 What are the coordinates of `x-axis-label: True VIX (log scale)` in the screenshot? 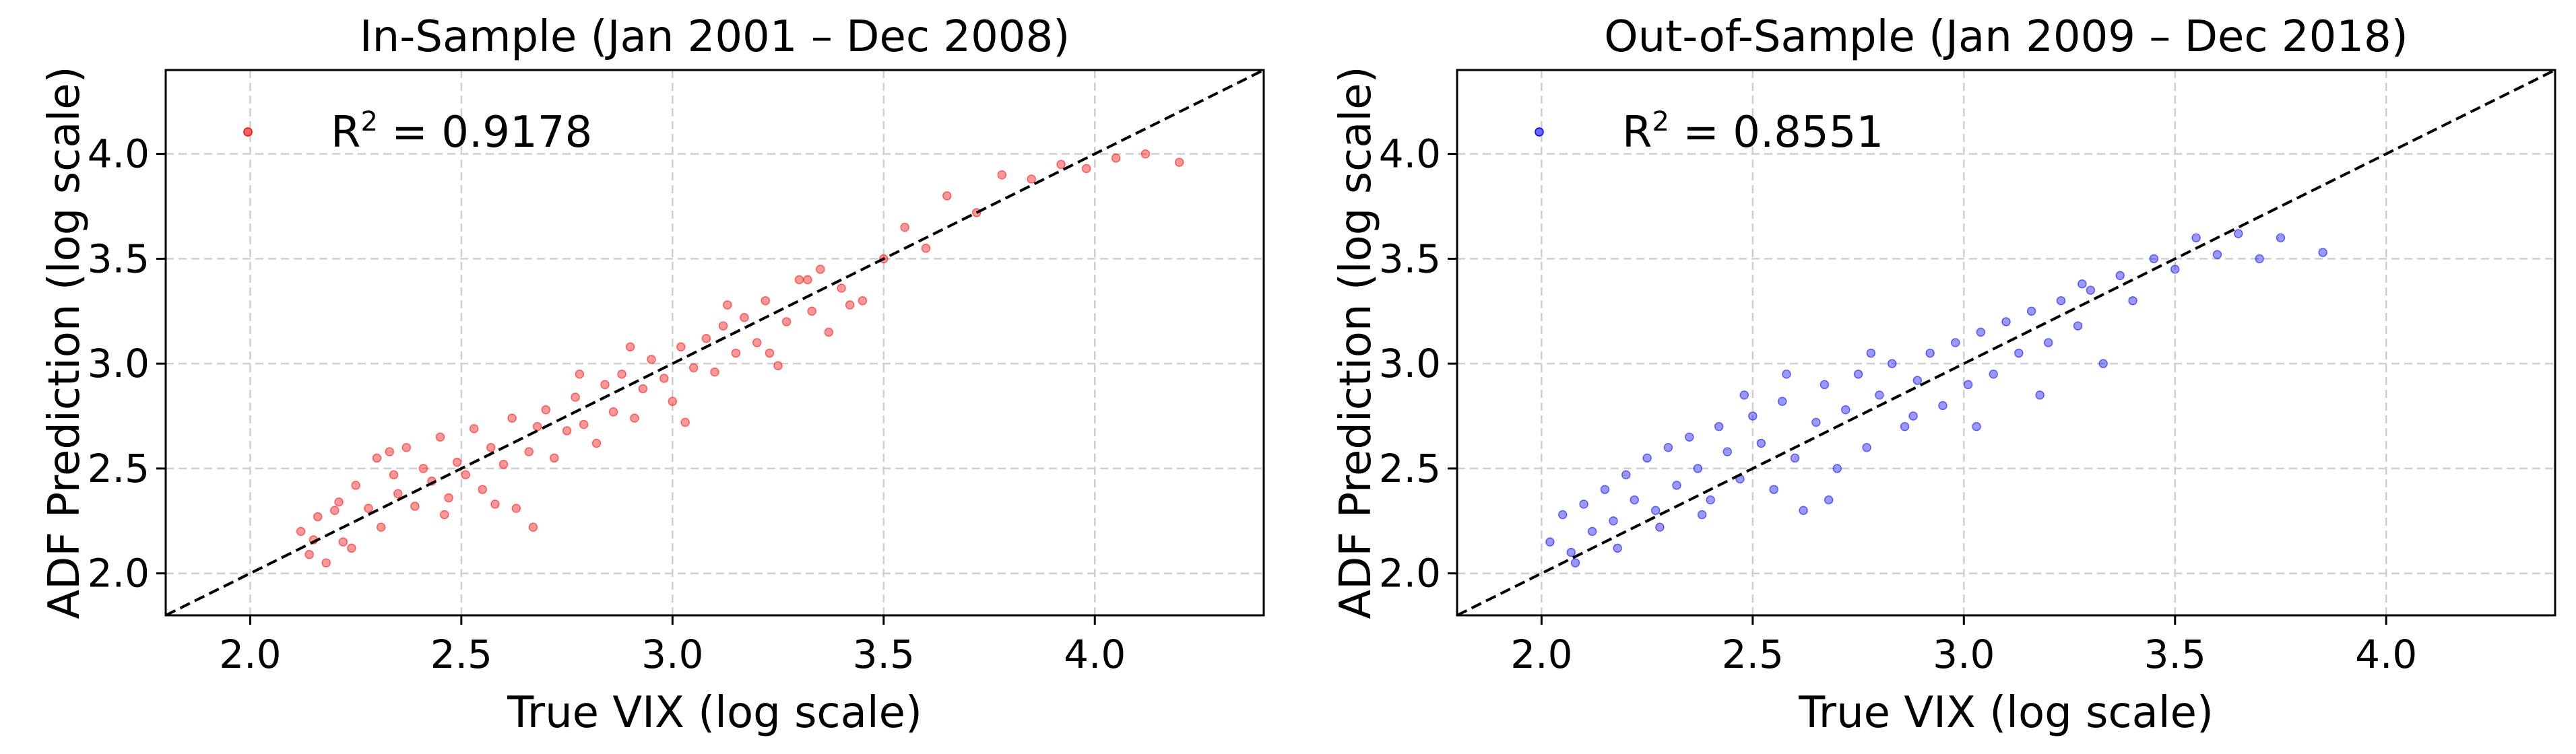 It's located at (715, 713).